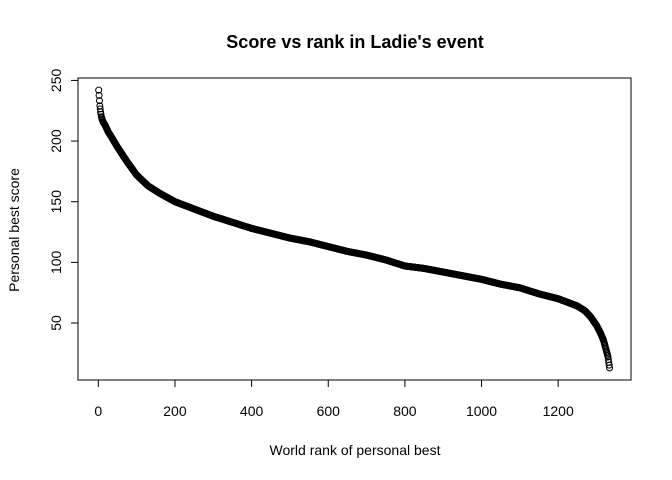 The image size is (672, 480). I want to click on x-tick-label: 1000, so click(481, 411).